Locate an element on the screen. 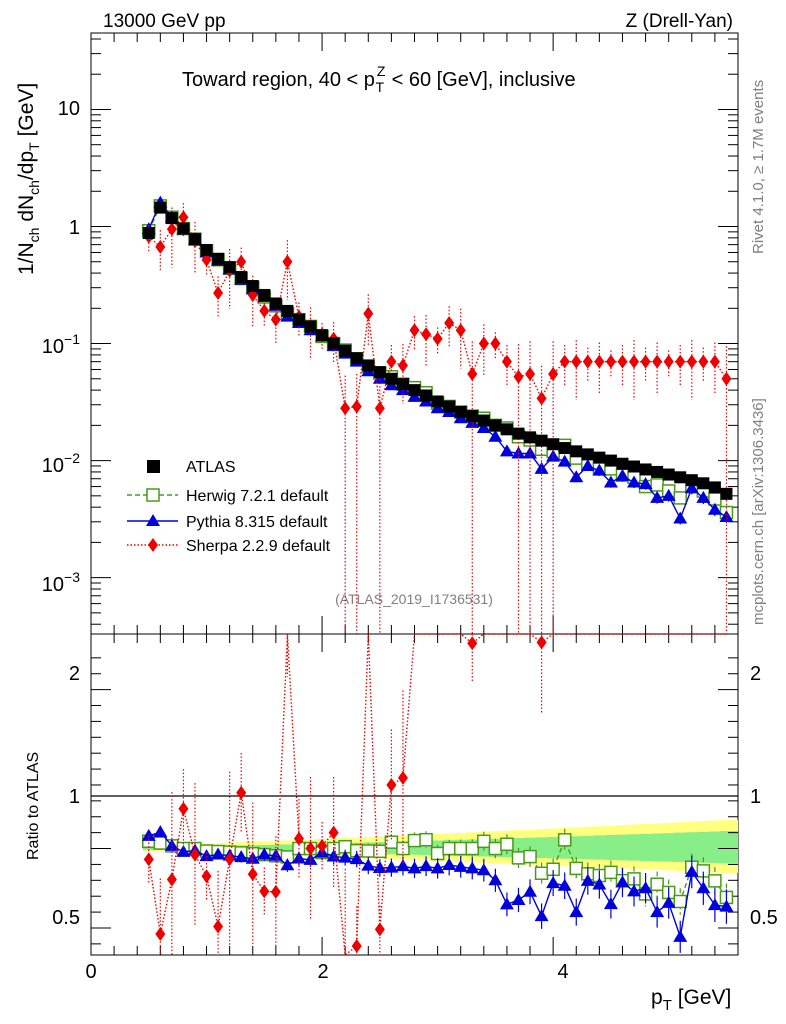 The image size is (786, 1024). legend-label-herwig: Herwig 7.2.1 default is located at coordinates (257, 496).